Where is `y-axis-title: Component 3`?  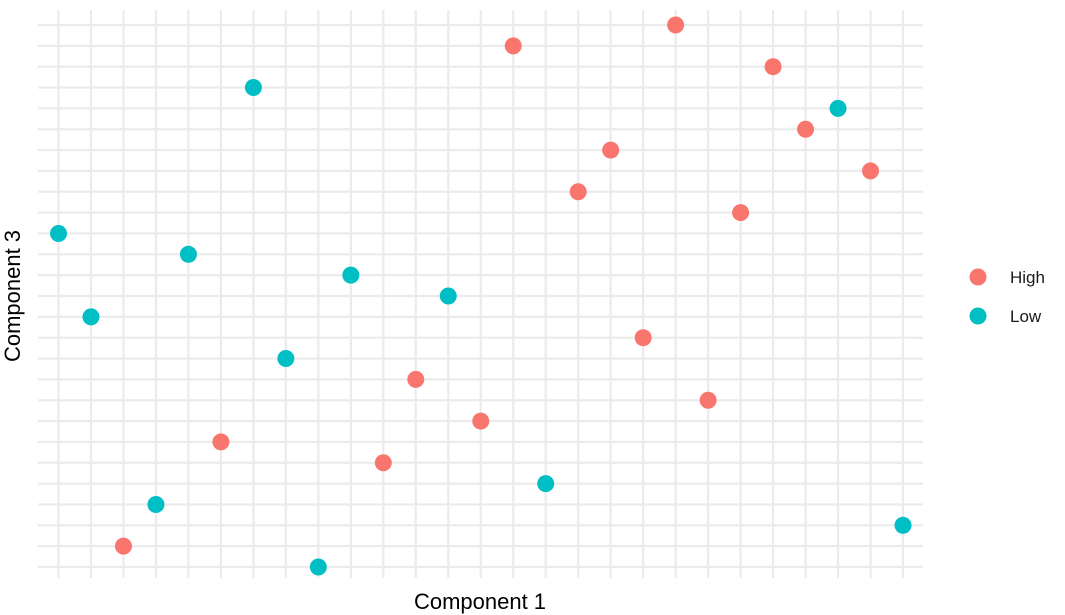
y-axis-title: Component 3 is located at coordinates (12, 296).